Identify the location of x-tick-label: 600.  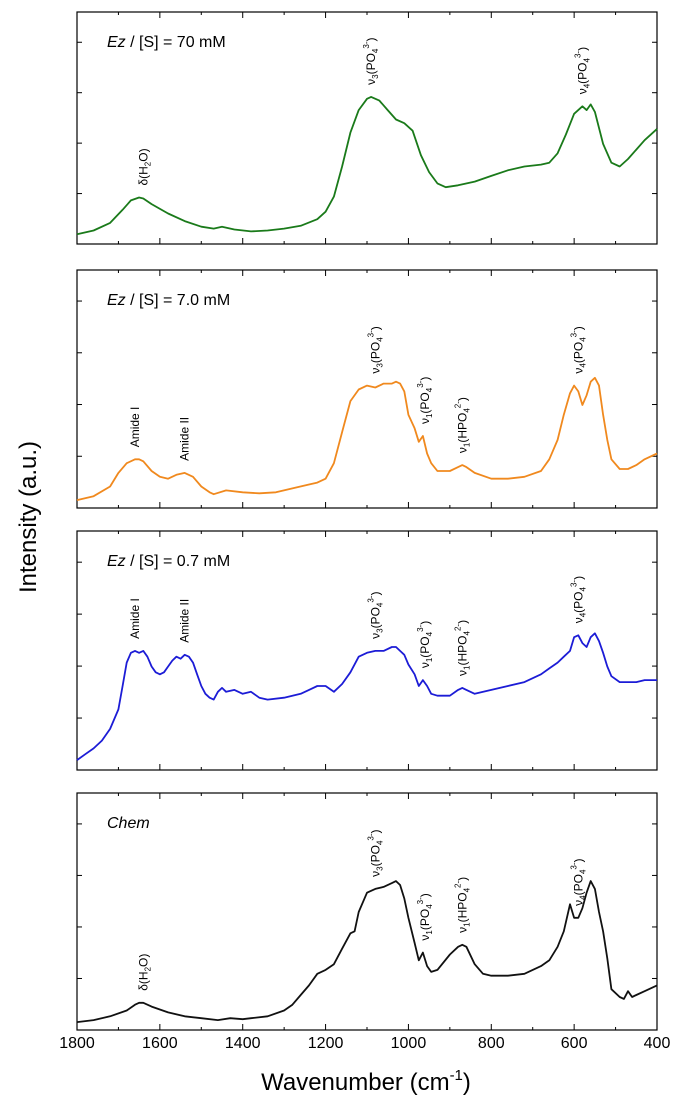
(574, 1043).